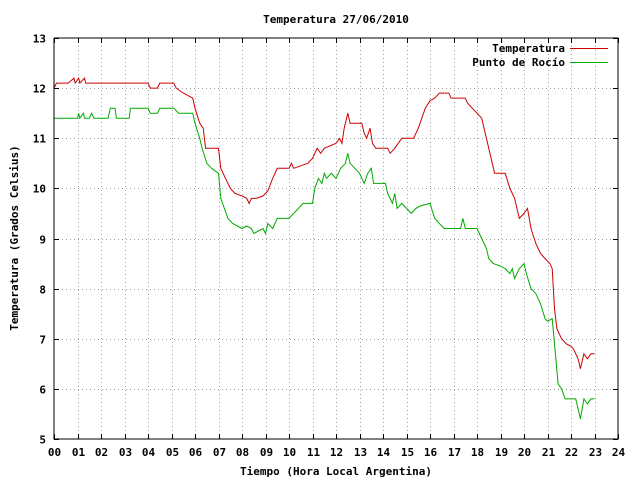  What do you see at coordinates (407, 452) in the screenshot?
I see `x-tick-label: 15` at bounding box center [407, 452].